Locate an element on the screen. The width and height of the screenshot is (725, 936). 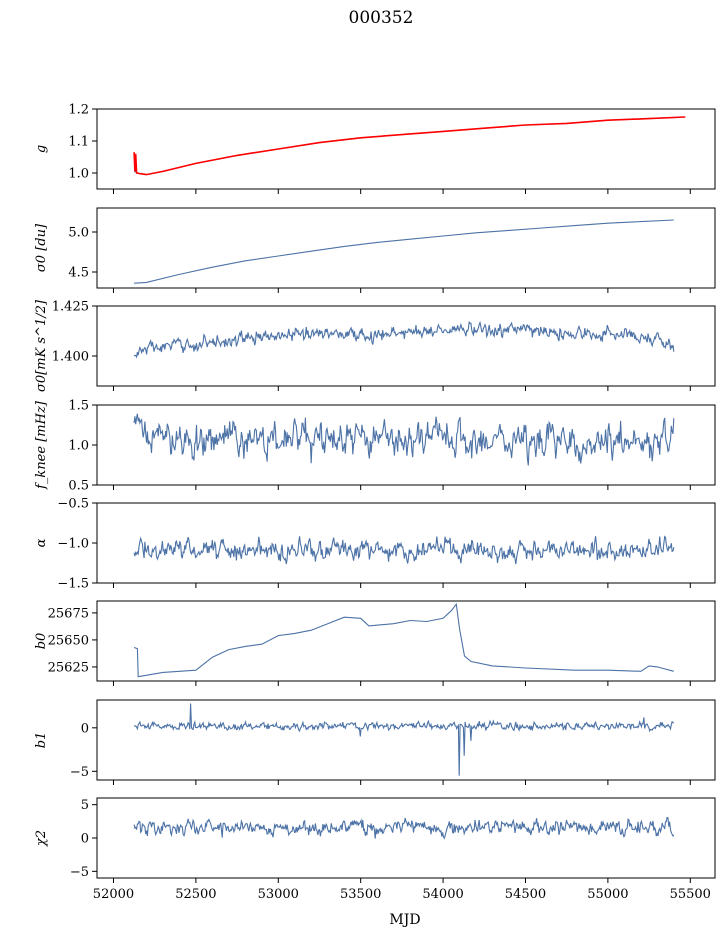
panel-7: −5 0 b1 is located at coordinates (375, 742).